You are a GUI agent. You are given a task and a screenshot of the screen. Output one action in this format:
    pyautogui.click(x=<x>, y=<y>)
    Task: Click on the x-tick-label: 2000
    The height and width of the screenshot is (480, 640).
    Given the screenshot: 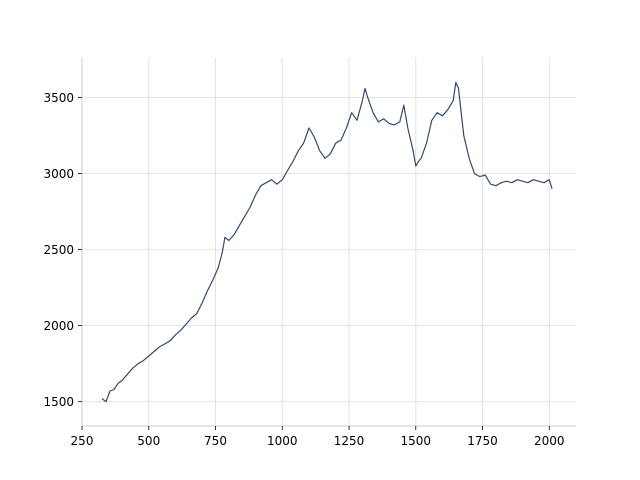 What is the action you would take?
    pyautogui.click(x=549, y=441)
    